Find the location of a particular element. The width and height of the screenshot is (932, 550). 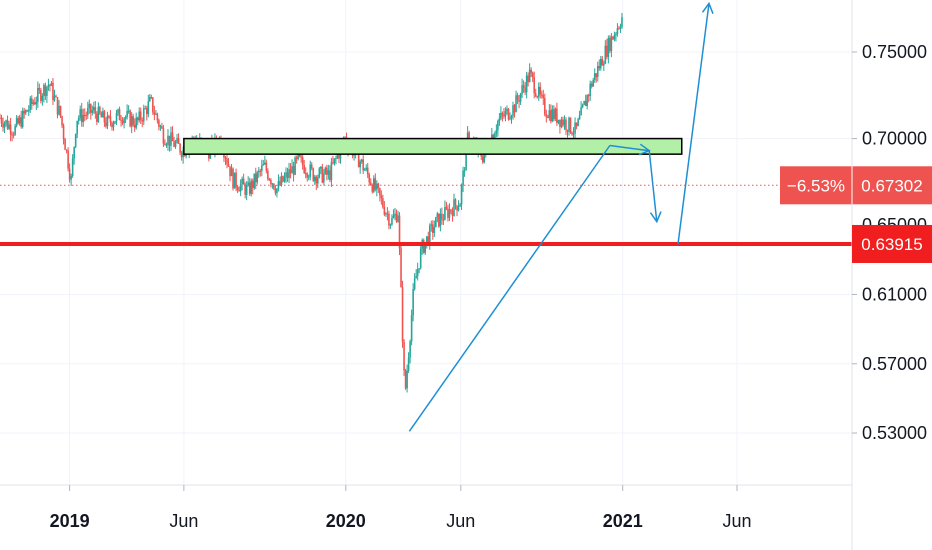

change-badge is located at coordinates (816, 185).